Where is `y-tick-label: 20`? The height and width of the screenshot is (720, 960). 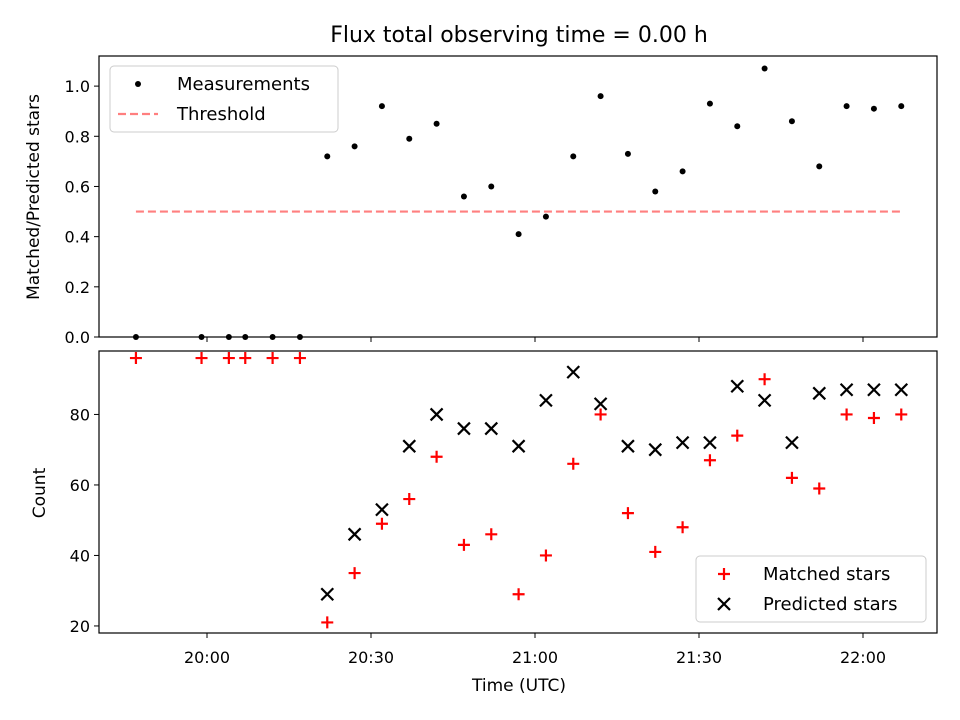 y-tick-label: 20 is located at coordinates (80, 626).